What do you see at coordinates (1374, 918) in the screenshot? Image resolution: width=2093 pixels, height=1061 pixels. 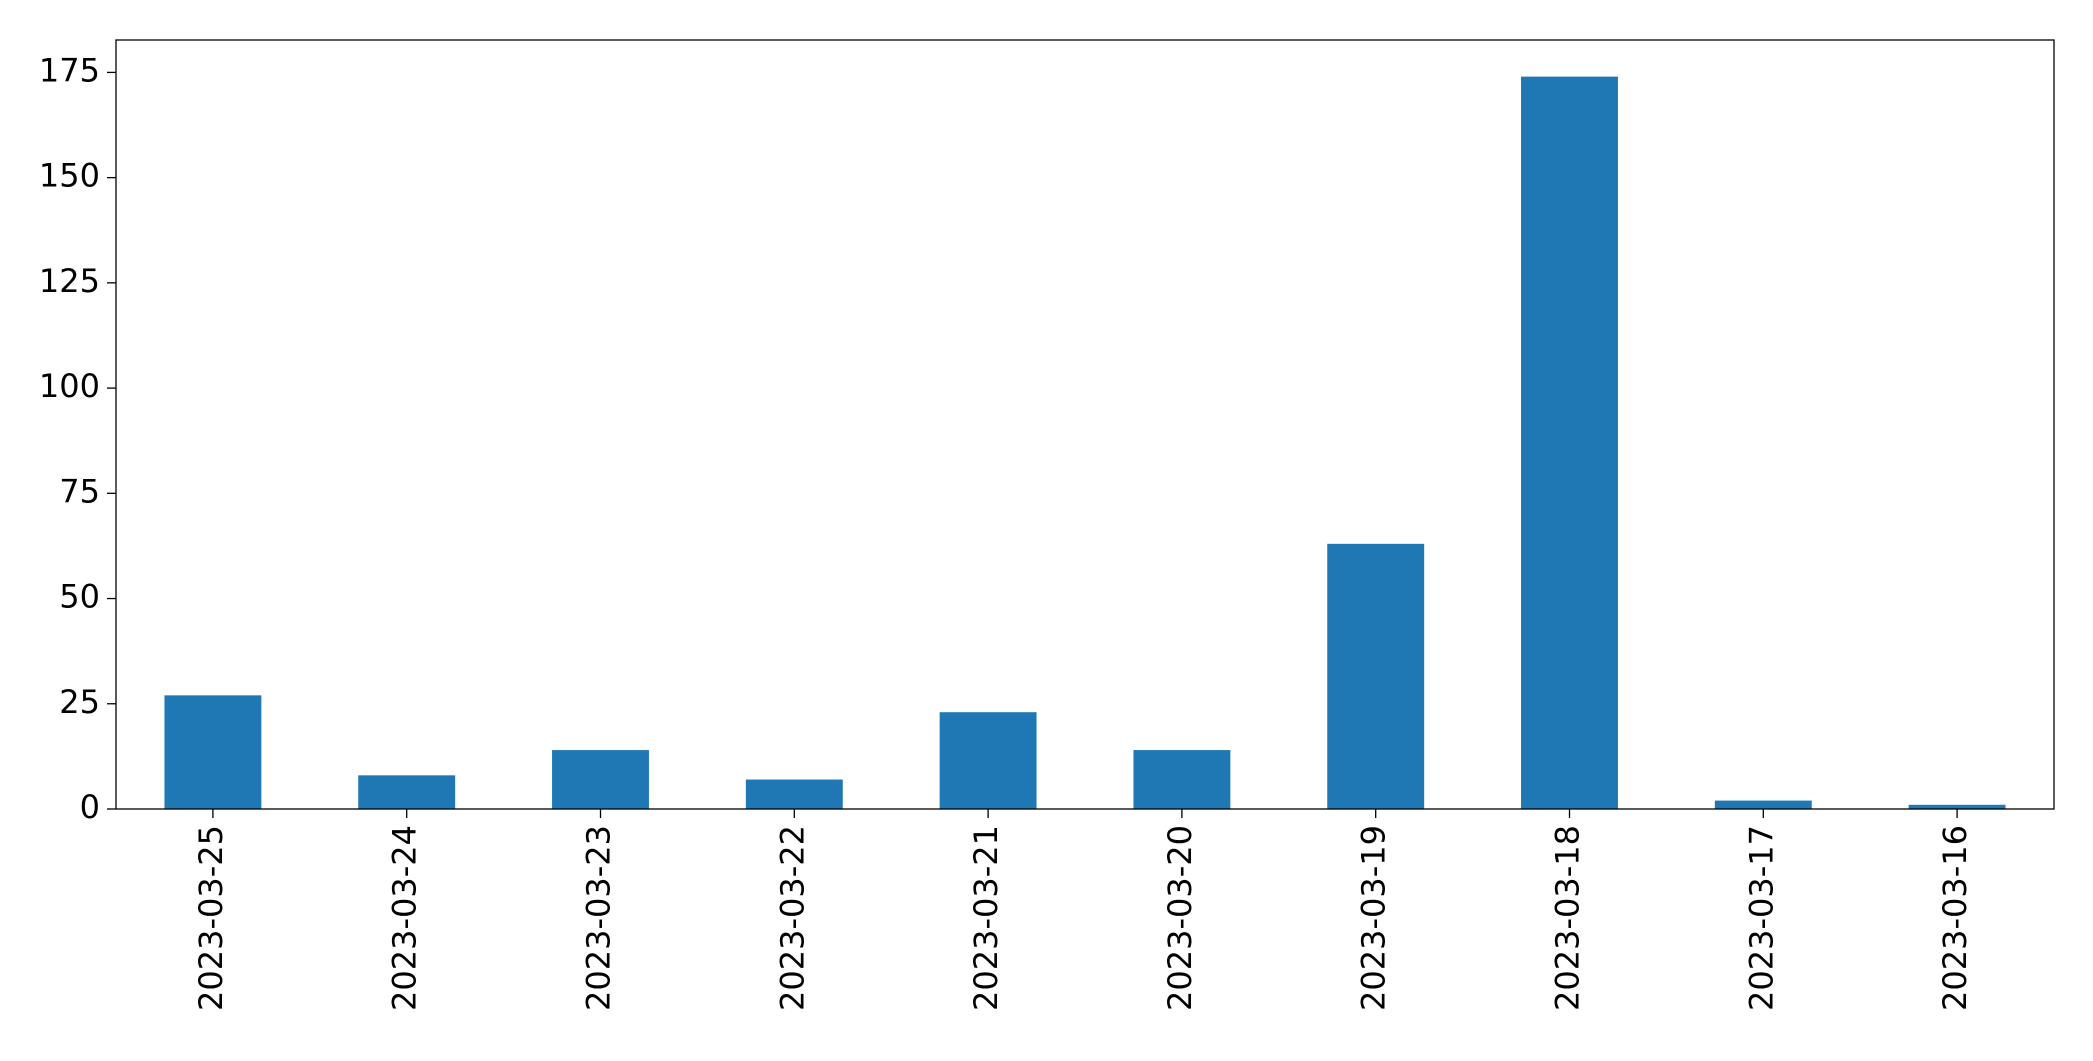 I see `x-tick-label: 2023-03-19` at bounding box center [1374, 918].